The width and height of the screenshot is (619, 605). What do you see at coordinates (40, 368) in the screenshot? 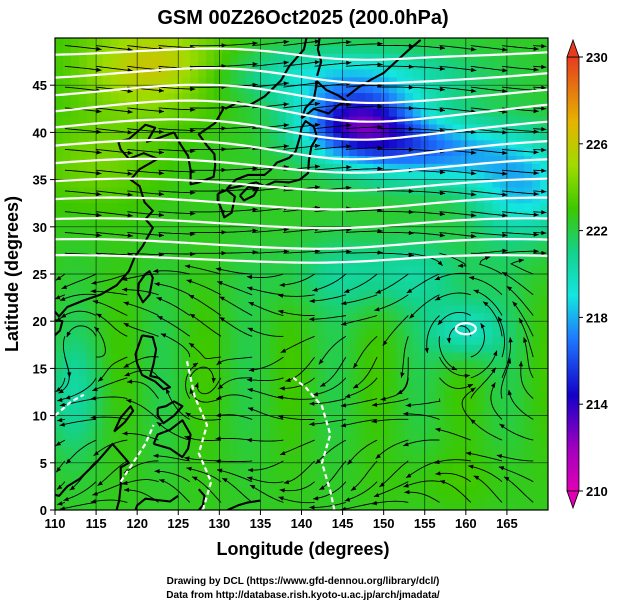
I see `y-tick-label: 15` at bounding box center [40, 368].